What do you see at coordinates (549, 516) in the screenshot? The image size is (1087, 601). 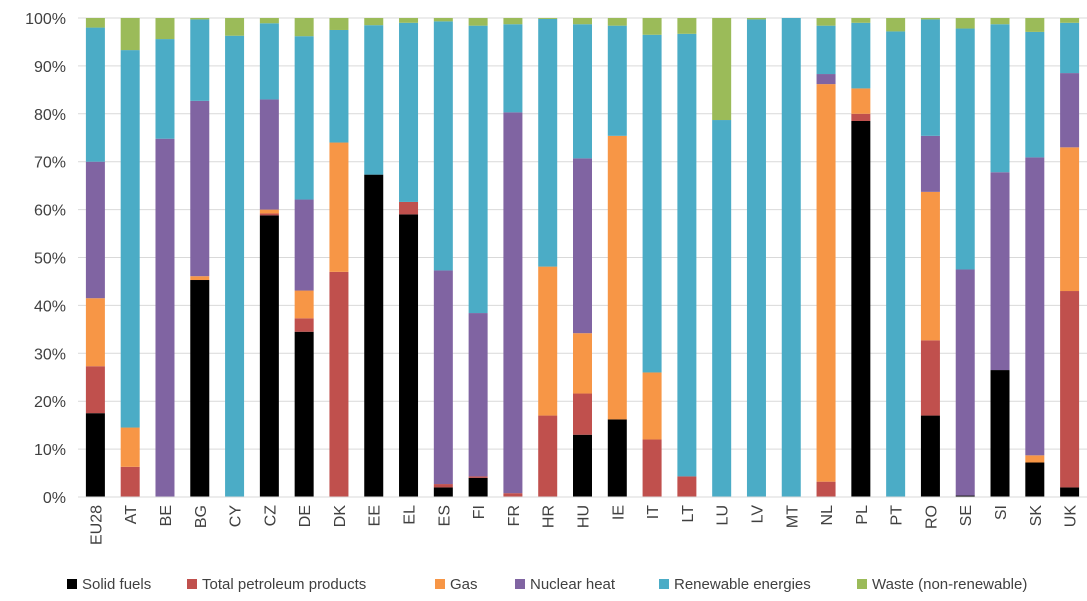 I see `x-tick-label: HR` at bounding box center [549, 516].